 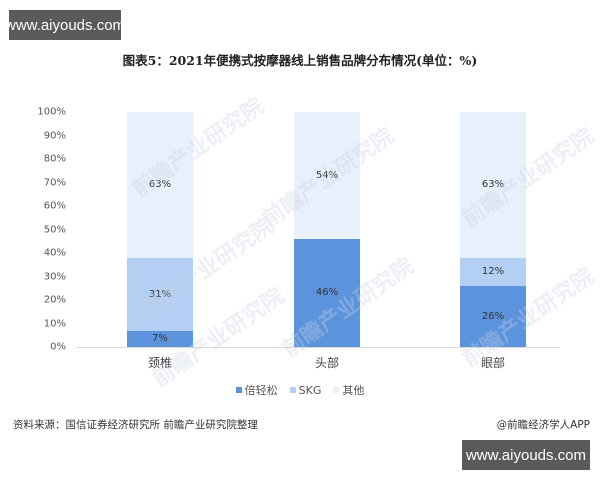 I want to click on legend-label: SKG, so click(x=310, y=390).